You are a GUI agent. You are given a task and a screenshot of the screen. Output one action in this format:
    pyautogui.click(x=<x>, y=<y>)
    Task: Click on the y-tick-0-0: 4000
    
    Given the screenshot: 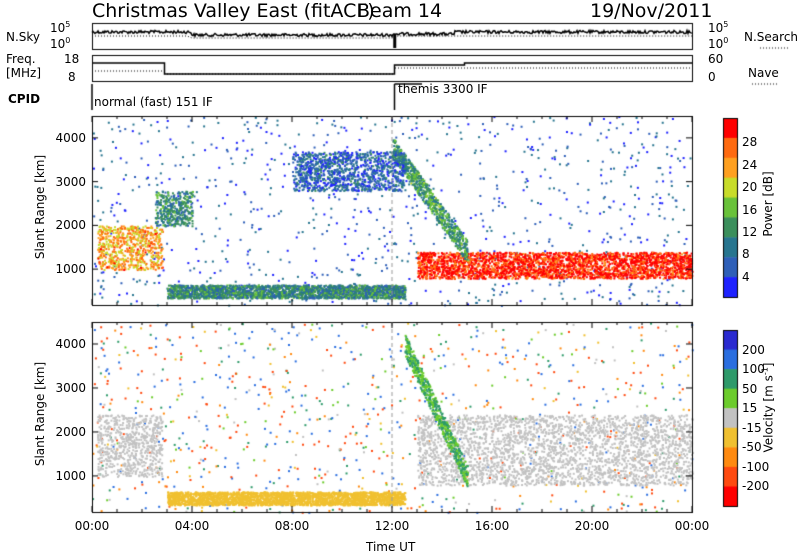 What is the action you would take?
    pyautogui.click(x=70, y=137)
    